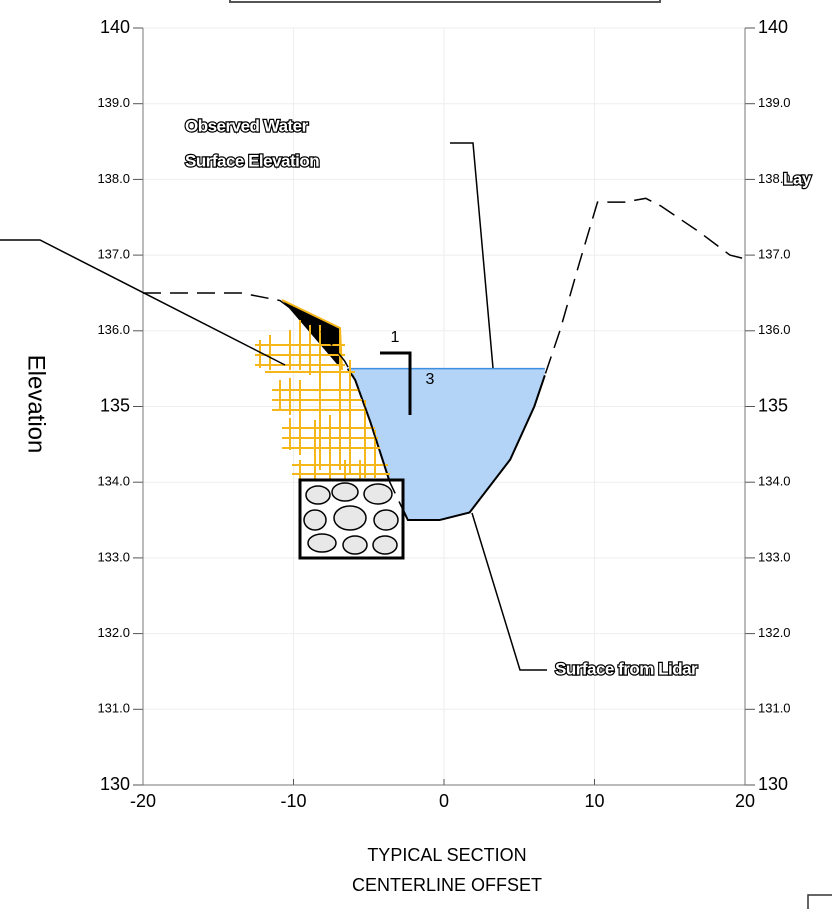 The width and height of the screenshot is (832, 914). What do you see at coordinates (351, 519) in the screenshot?
I see `rock-box` at bounding box center [351, 519].